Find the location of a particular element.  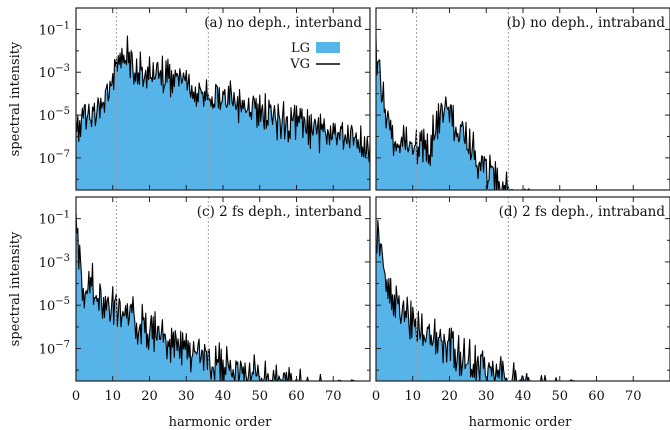

panel-label: (c) 2 fs deph., interband is located at coordinates (280, 212).